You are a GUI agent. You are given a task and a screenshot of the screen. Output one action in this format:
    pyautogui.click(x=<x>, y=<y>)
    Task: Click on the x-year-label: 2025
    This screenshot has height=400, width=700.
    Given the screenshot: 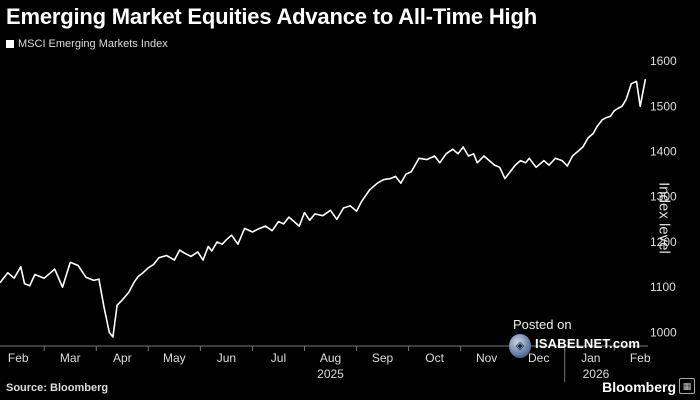 What is the action you would take?
    pyautogui.click(x=330, y=374)
    